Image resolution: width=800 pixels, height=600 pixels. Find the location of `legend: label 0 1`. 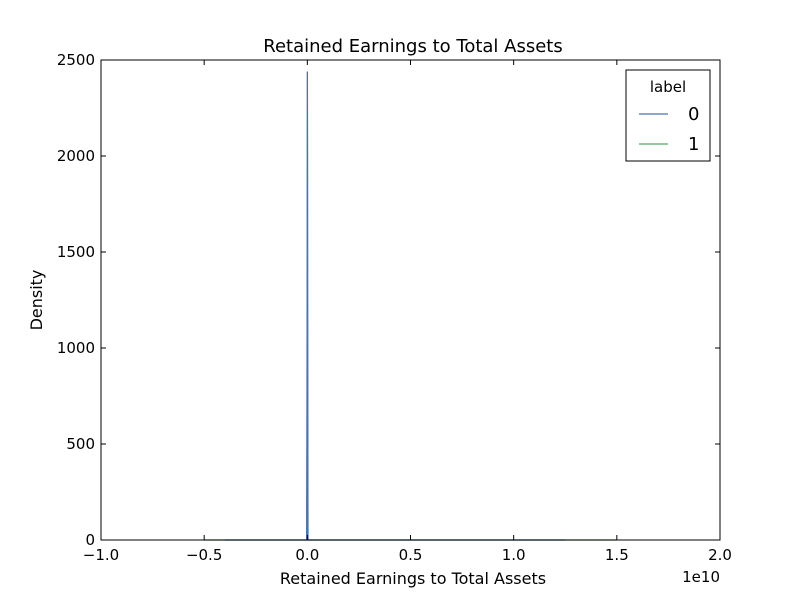

legend: label 0 1 is located at coordinates (668, 115).